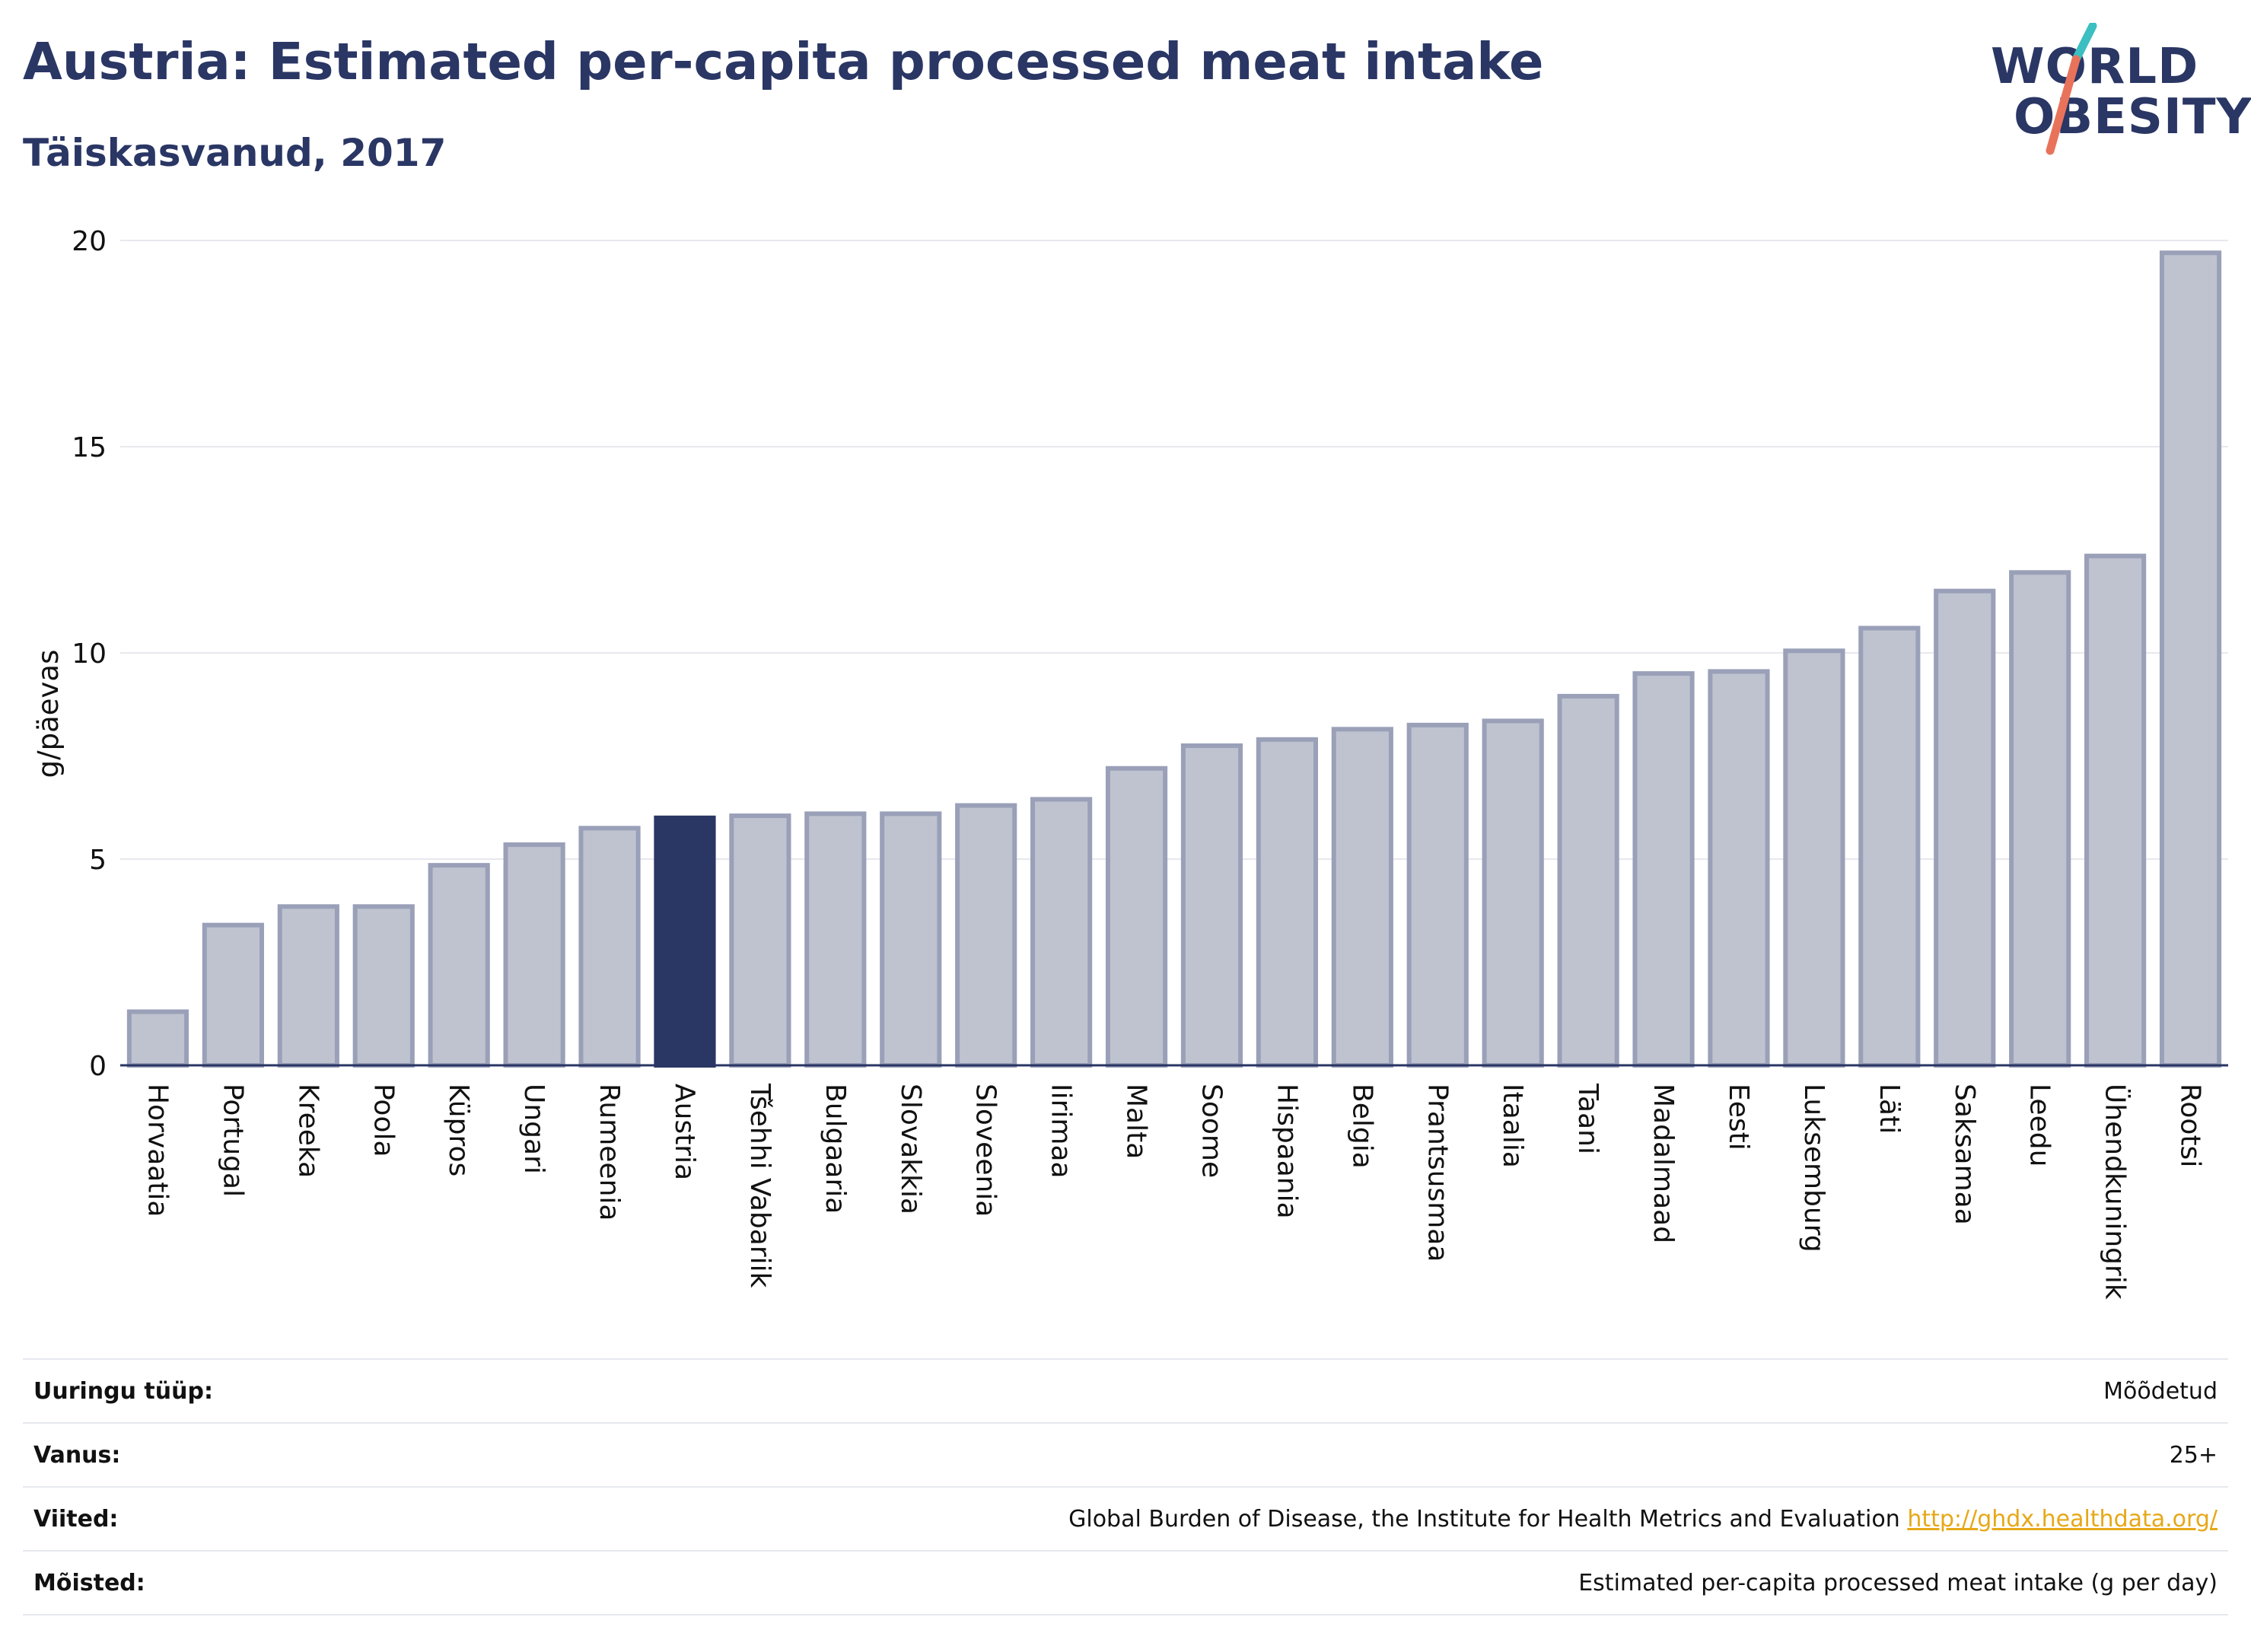  I want to click on bar-poola, so click(383, 986).